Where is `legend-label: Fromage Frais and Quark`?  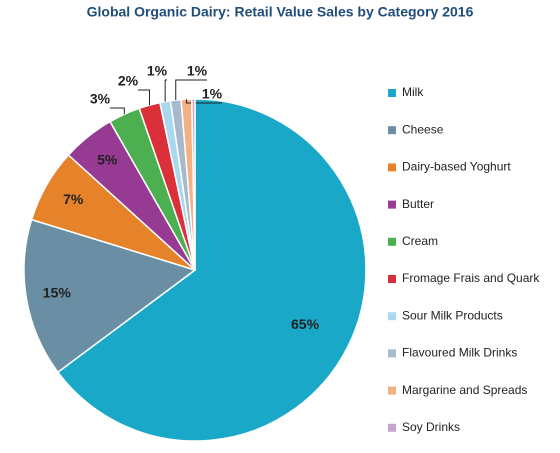
legend-label: Fromage Frais and Quark is located at coordinates (471, 278).